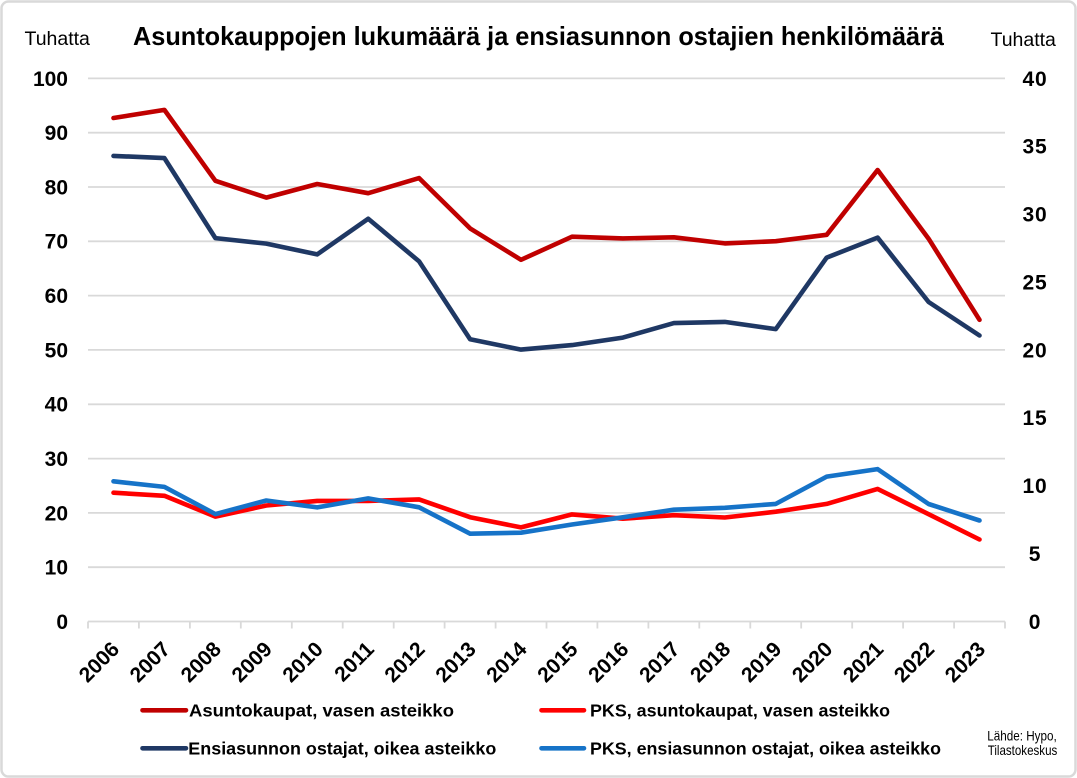  What do you see at coordinates (1035, 418) in the screenshot?
I see `svg-text: 15` at bounding box center [1035, 418].